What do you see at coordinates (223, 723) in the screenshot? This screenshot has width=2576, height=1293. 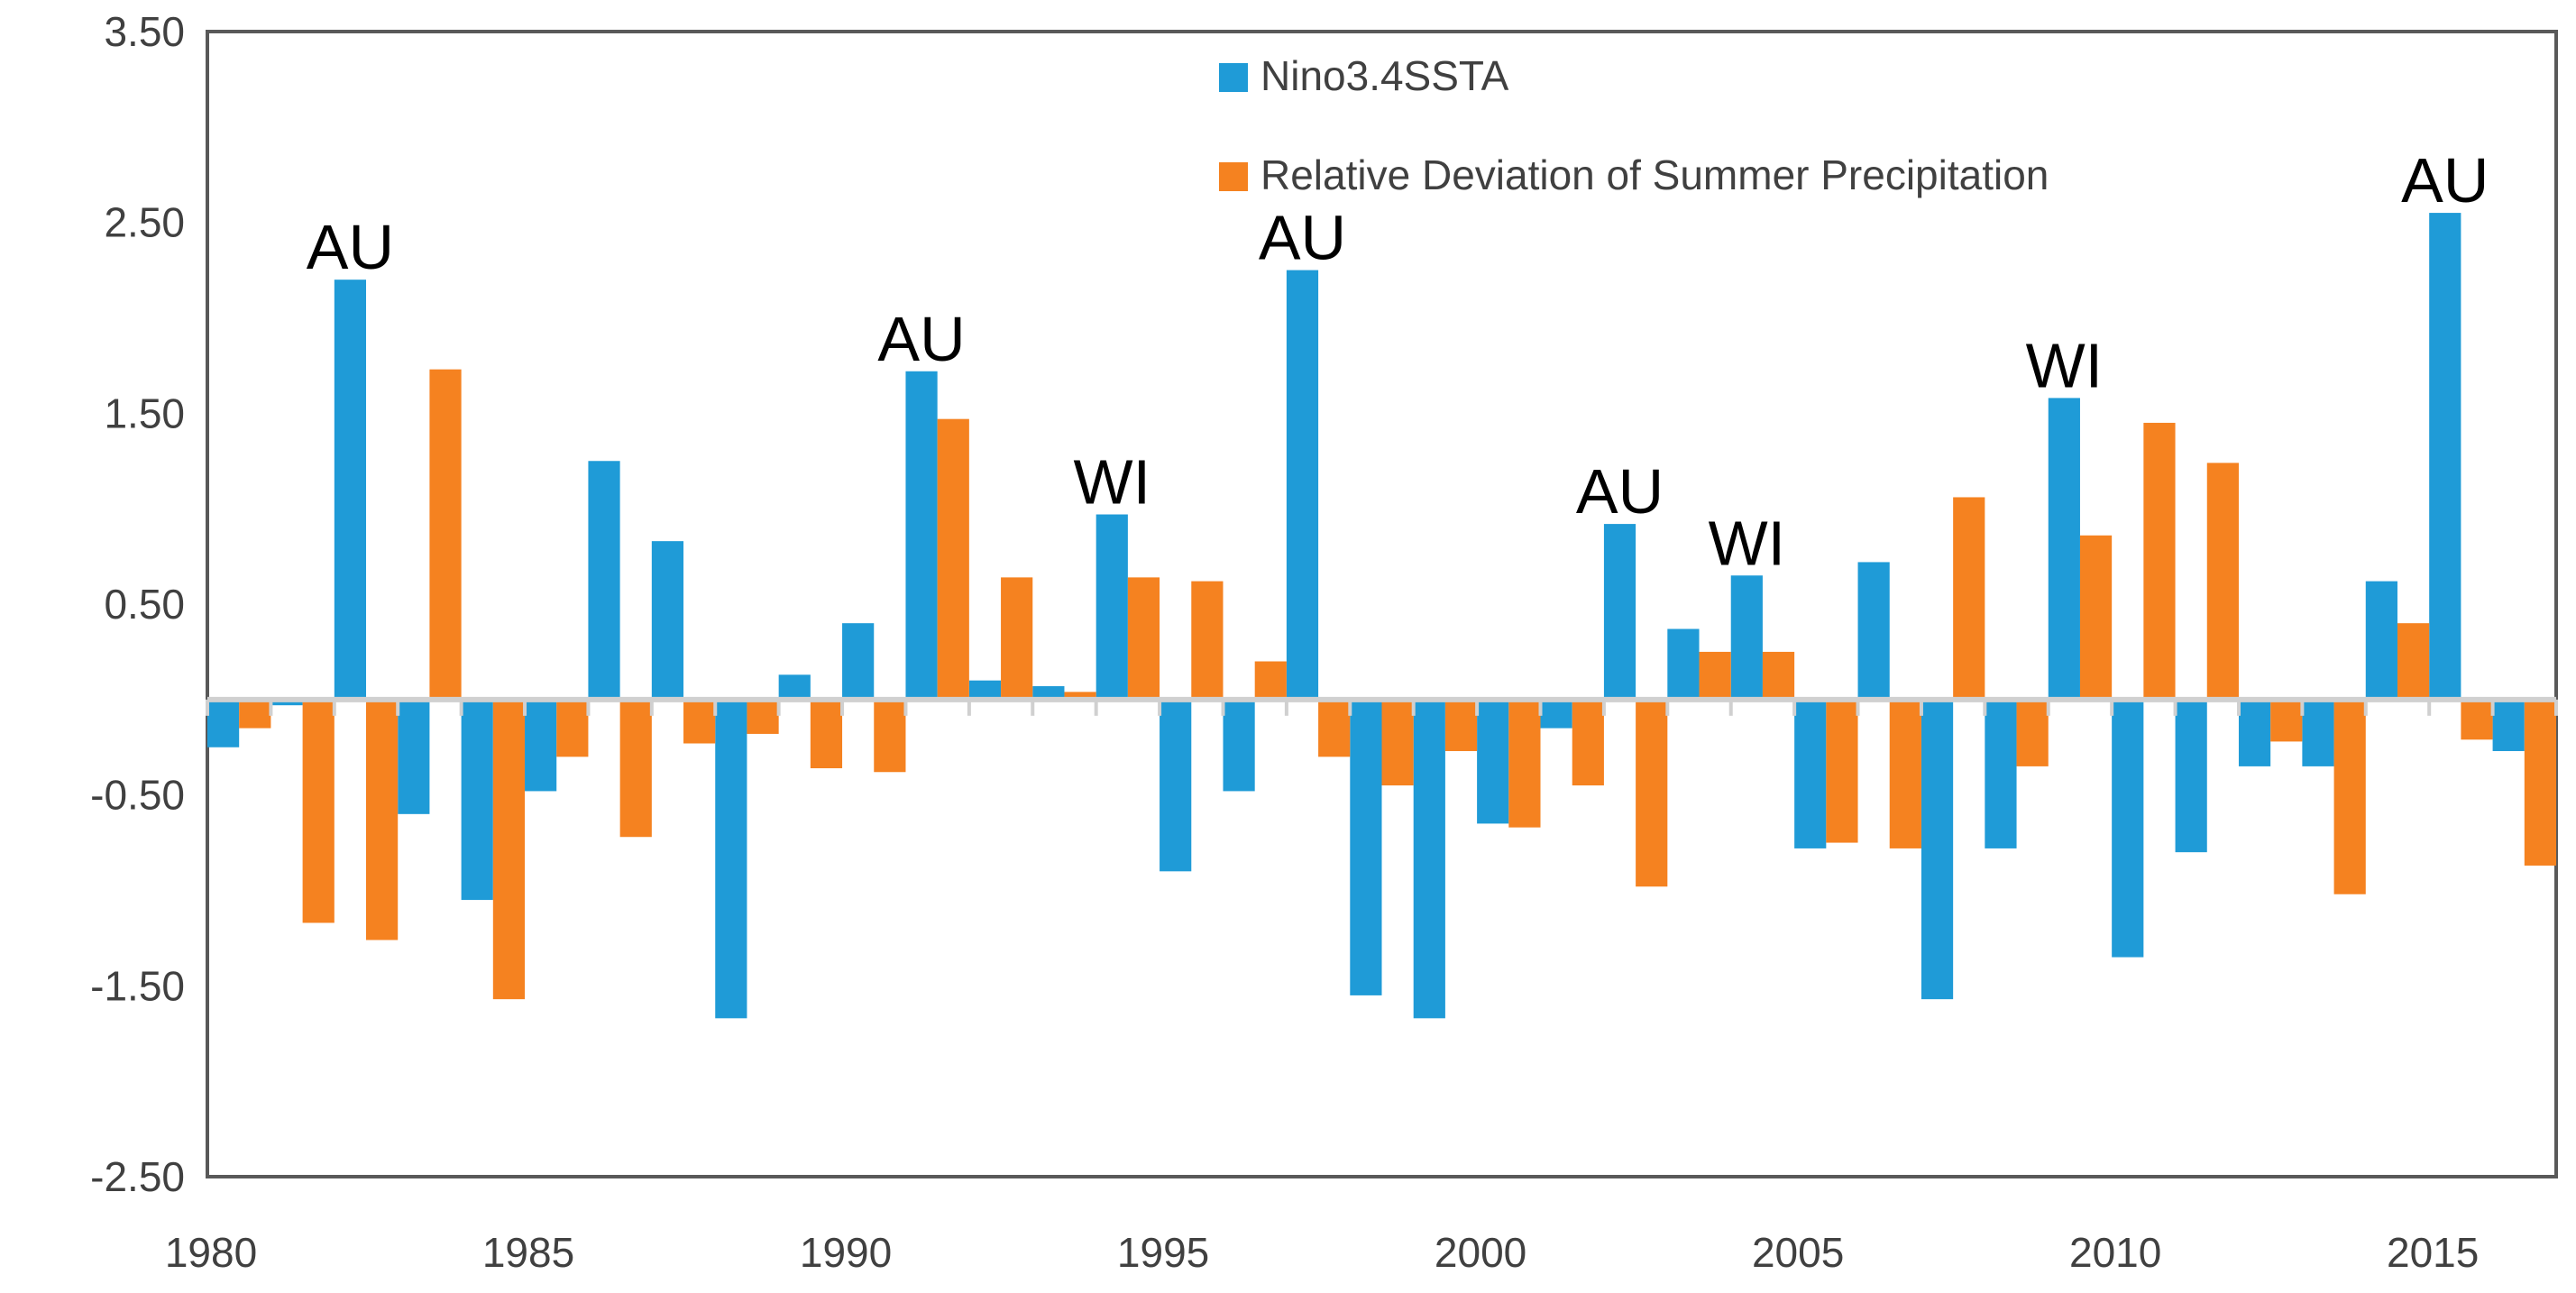 I see `bar-nino-1980` at bounding box center [223, 723].